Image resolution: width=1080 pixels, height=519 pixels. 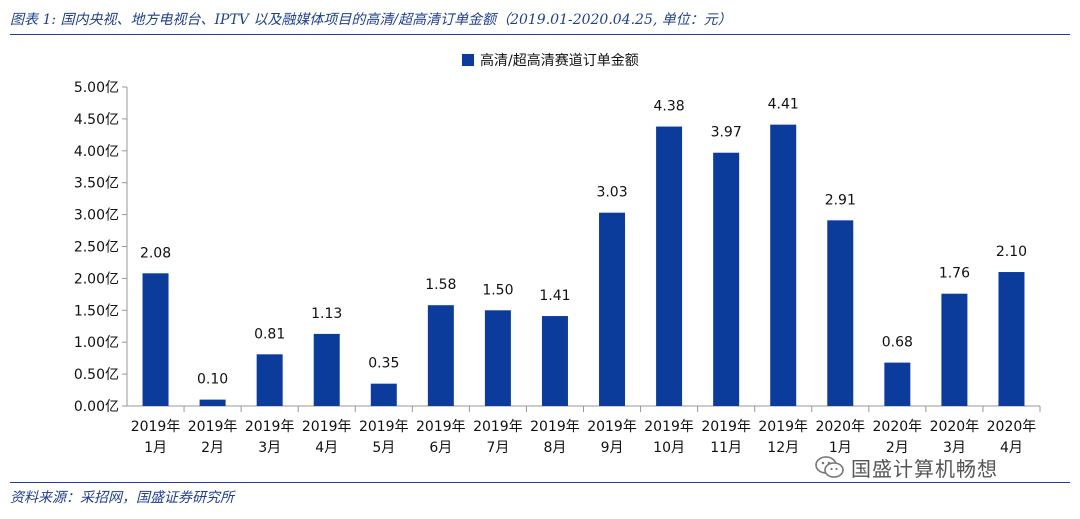 What do you see at coordinates (829, 467) in the screenshot?
I see `wechat-icon` at bounding box center [829, 467].